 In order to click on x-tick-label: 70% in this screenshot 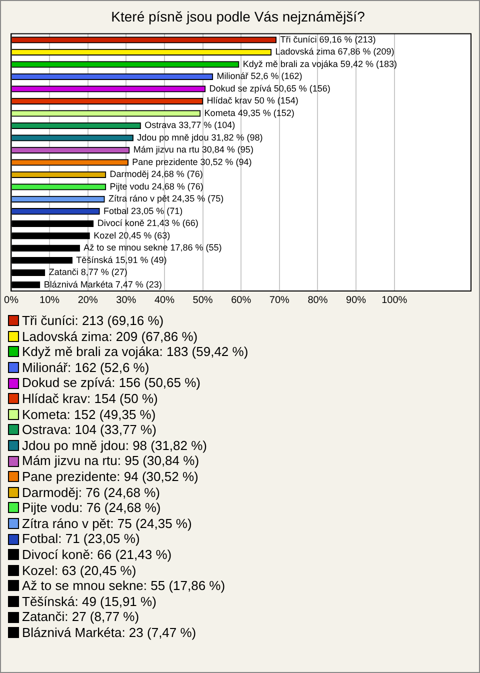, I will do `click(279, 300)`.